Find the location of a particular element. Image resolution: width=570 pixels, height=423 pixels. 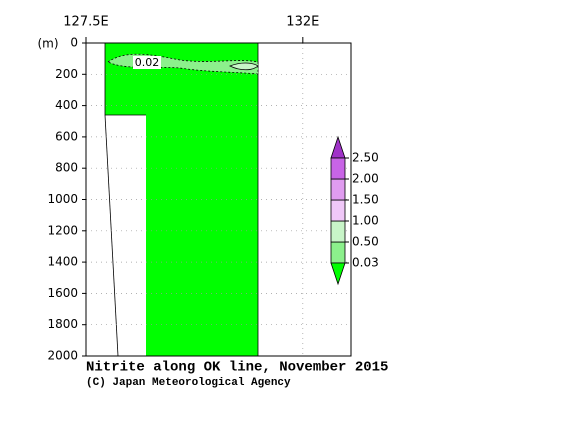

y-tick-label: 1800 is located at coordinates (62, 324).